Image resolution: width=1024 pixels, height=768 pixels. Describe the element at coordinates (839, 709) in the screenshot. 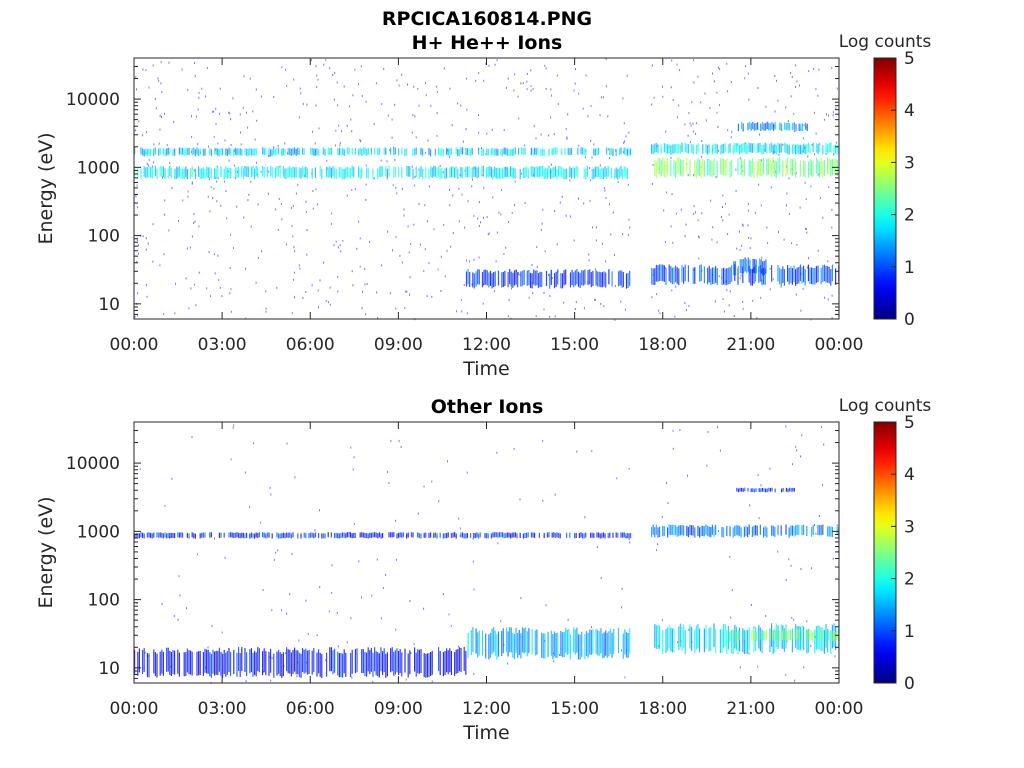

I see `x-tick-label: 00:00` at that location.